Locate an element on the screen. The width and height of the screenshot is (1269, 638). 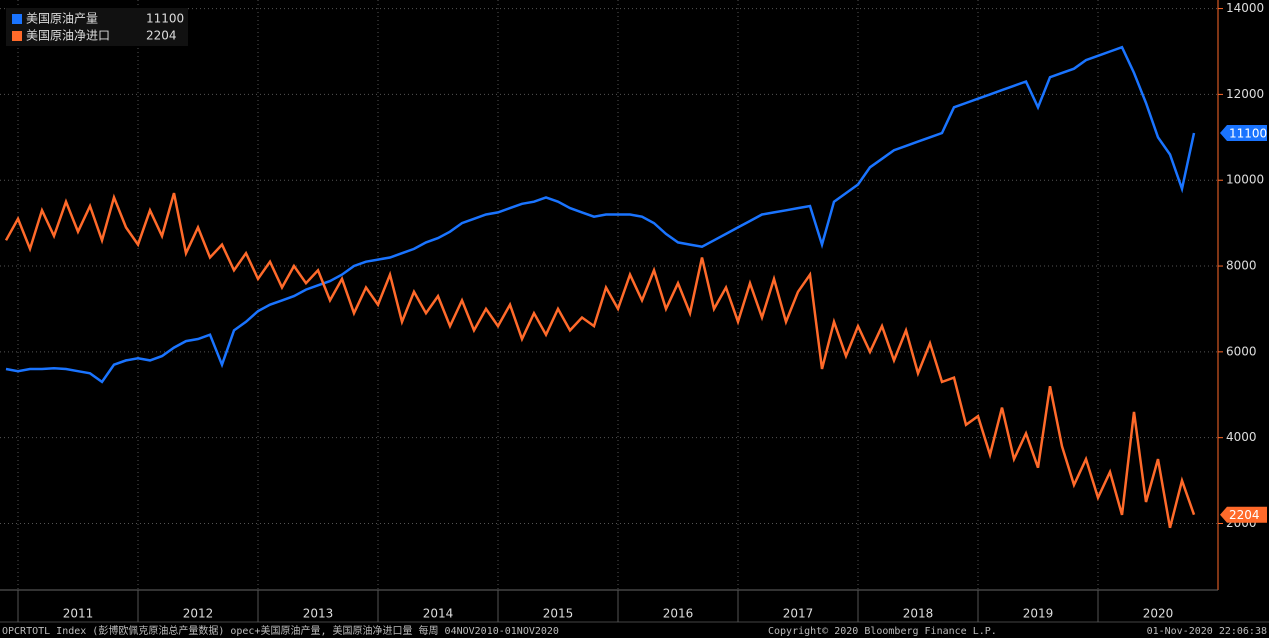
x-tick-label: 2020 is located at coordinates (1158, 614).